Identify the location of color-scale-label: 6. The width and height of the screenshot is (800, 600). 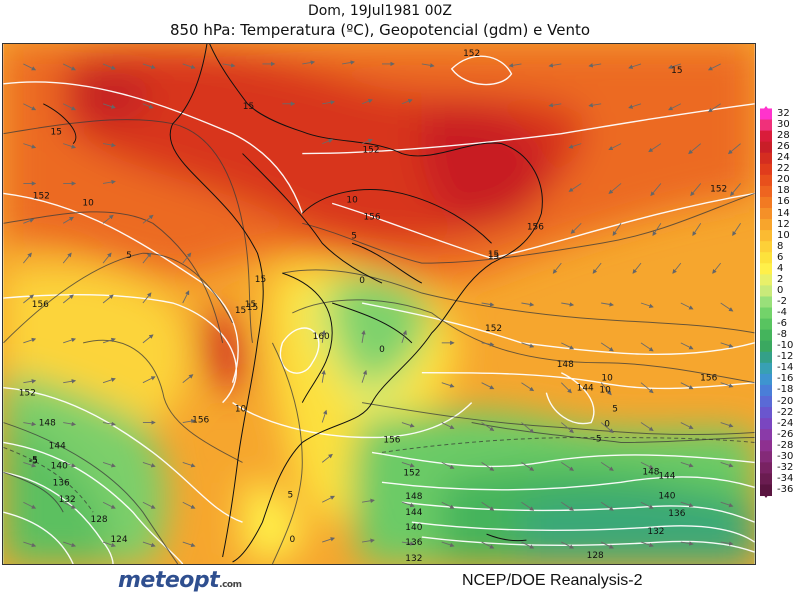
(780, 257).